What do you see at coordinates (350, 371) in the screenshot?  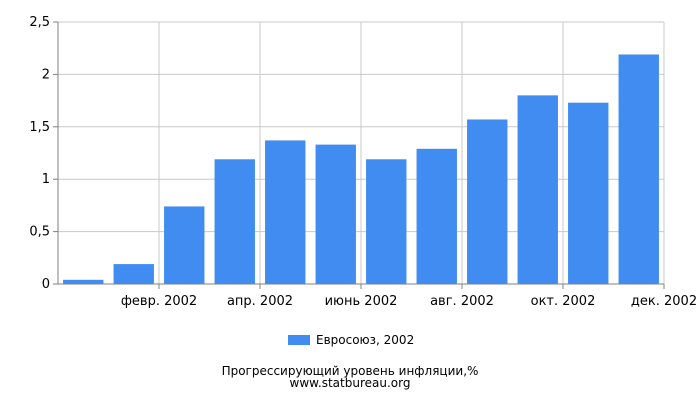 I see `chart-title: Прогрессирующий уровень инфляции,%` at bounding box center [350, 371].